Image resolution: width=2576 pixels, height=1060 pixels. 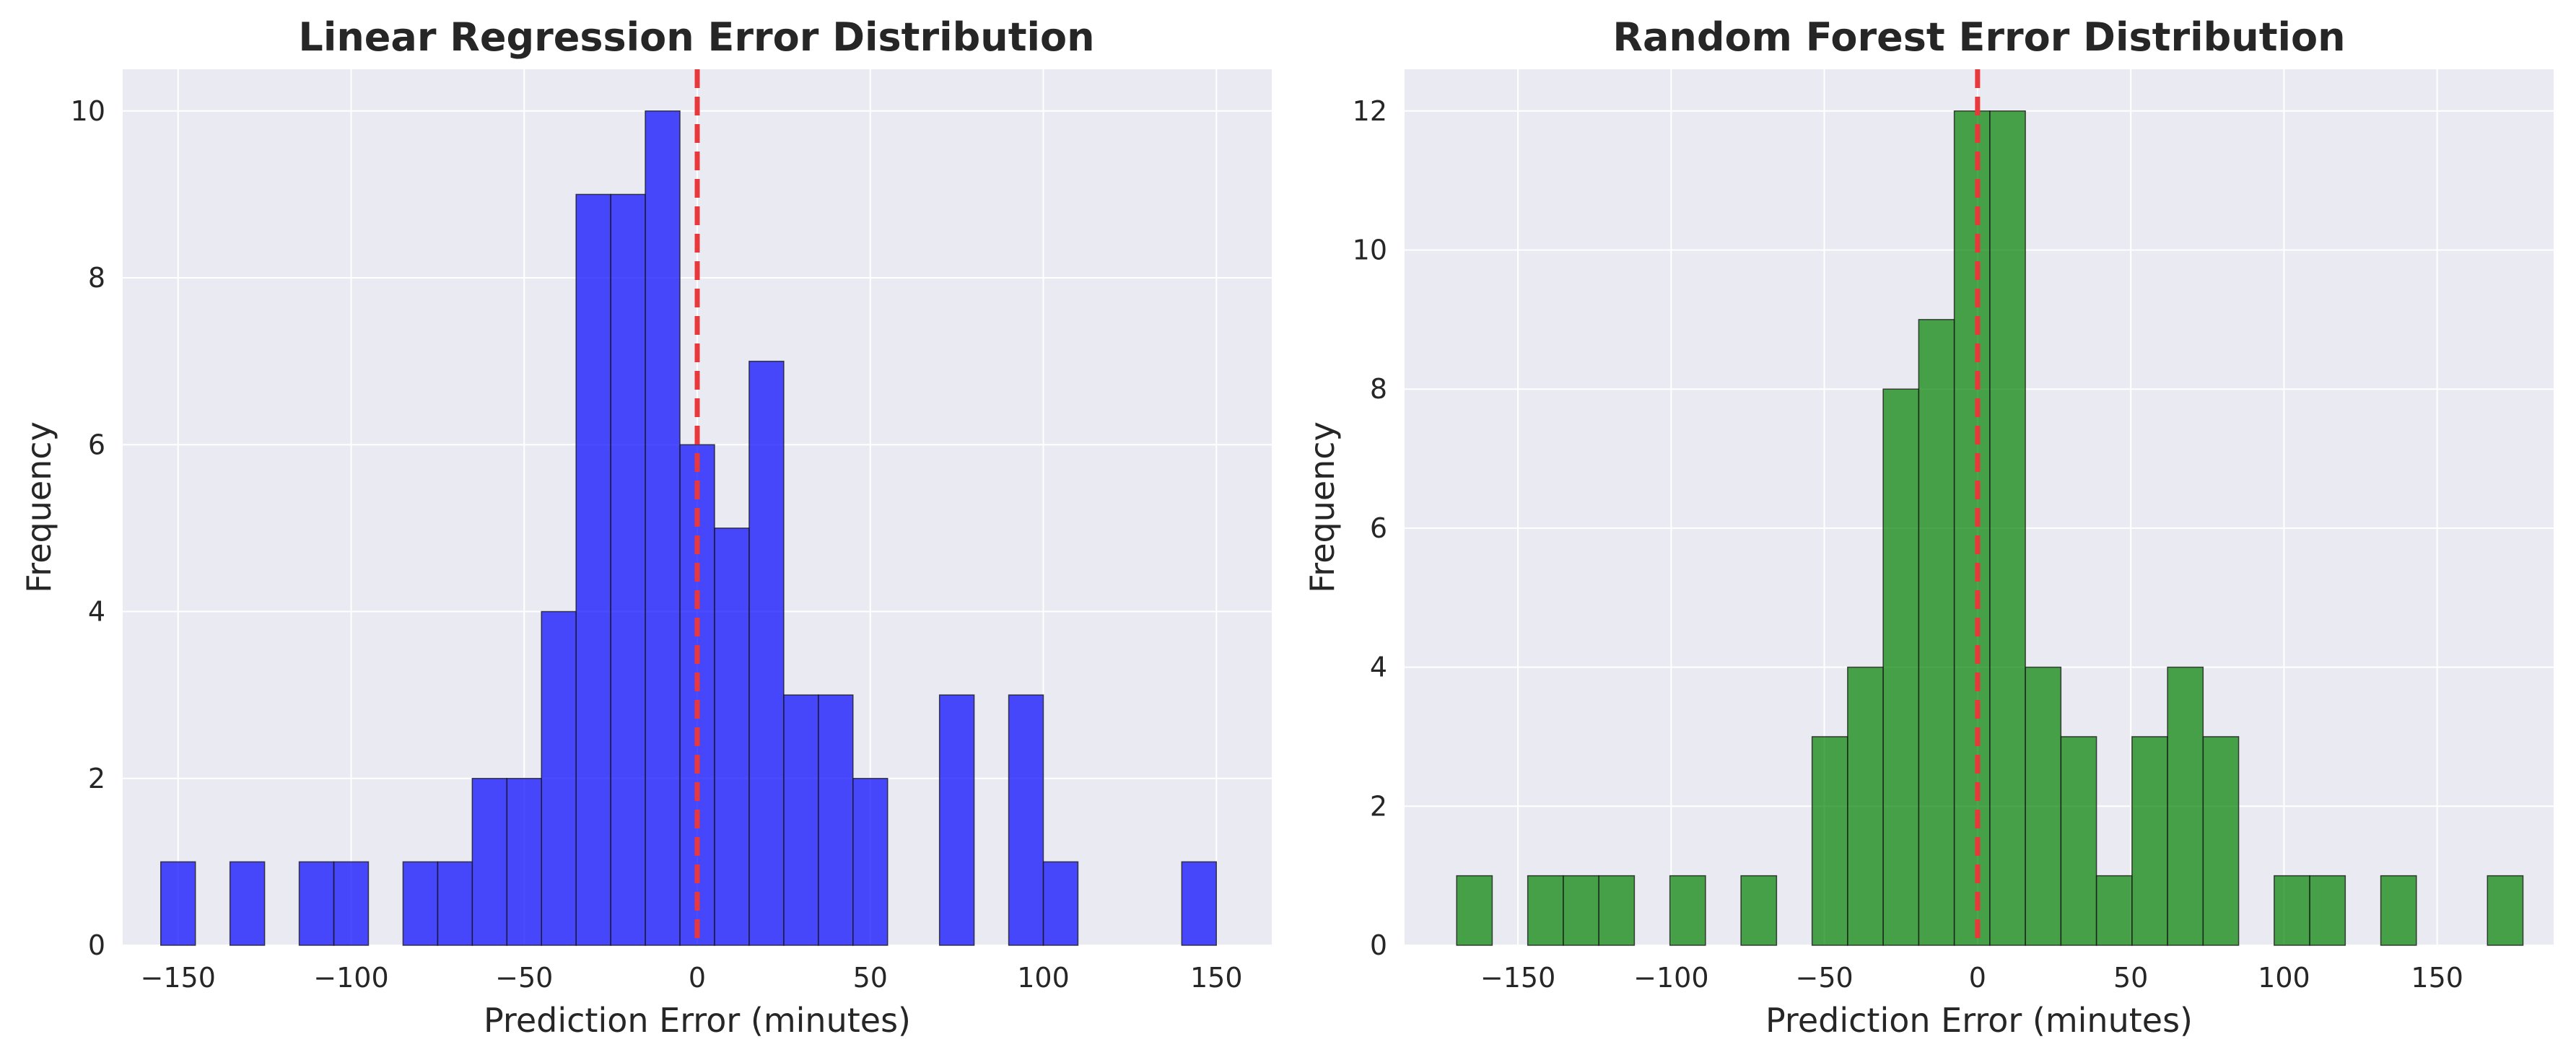 What do you see at coordinates (1370, 111) in the screenshot?
I see `y-tick-label: 12` at bounding box center [1370, 111].